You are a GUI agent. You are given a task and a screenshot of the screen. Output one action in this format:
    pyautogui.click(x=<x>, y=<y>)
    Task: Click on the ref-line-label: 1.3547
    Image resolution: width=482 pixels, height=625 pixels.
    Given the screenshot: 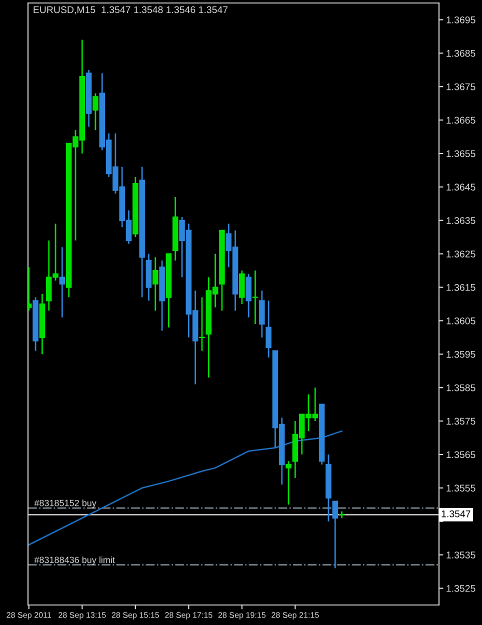 What is the action you would take?
    pyautogui.click(x=456, y=514)
    